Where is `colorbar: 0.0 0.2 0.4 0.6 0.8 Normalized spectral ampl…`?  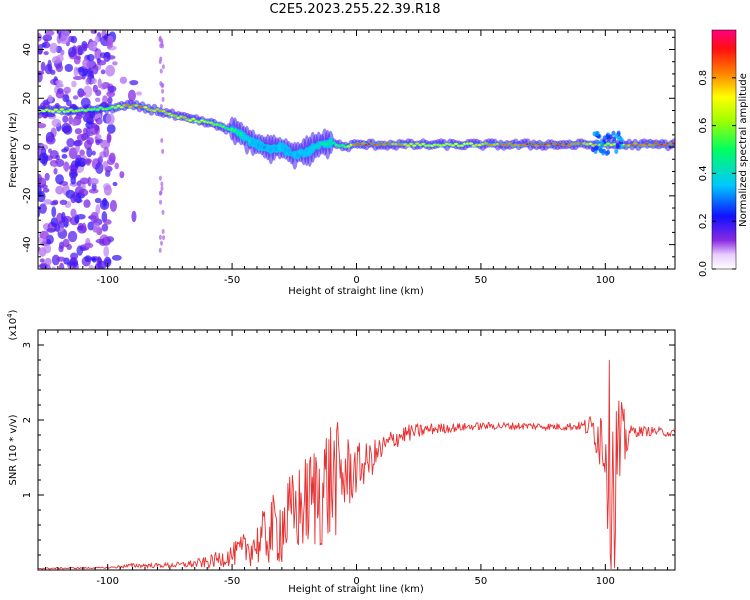 colorbar: 0.0 0.2 0.4 0.6 0.8 Normalized spectral ampl… is located at coordinates (723, 153).